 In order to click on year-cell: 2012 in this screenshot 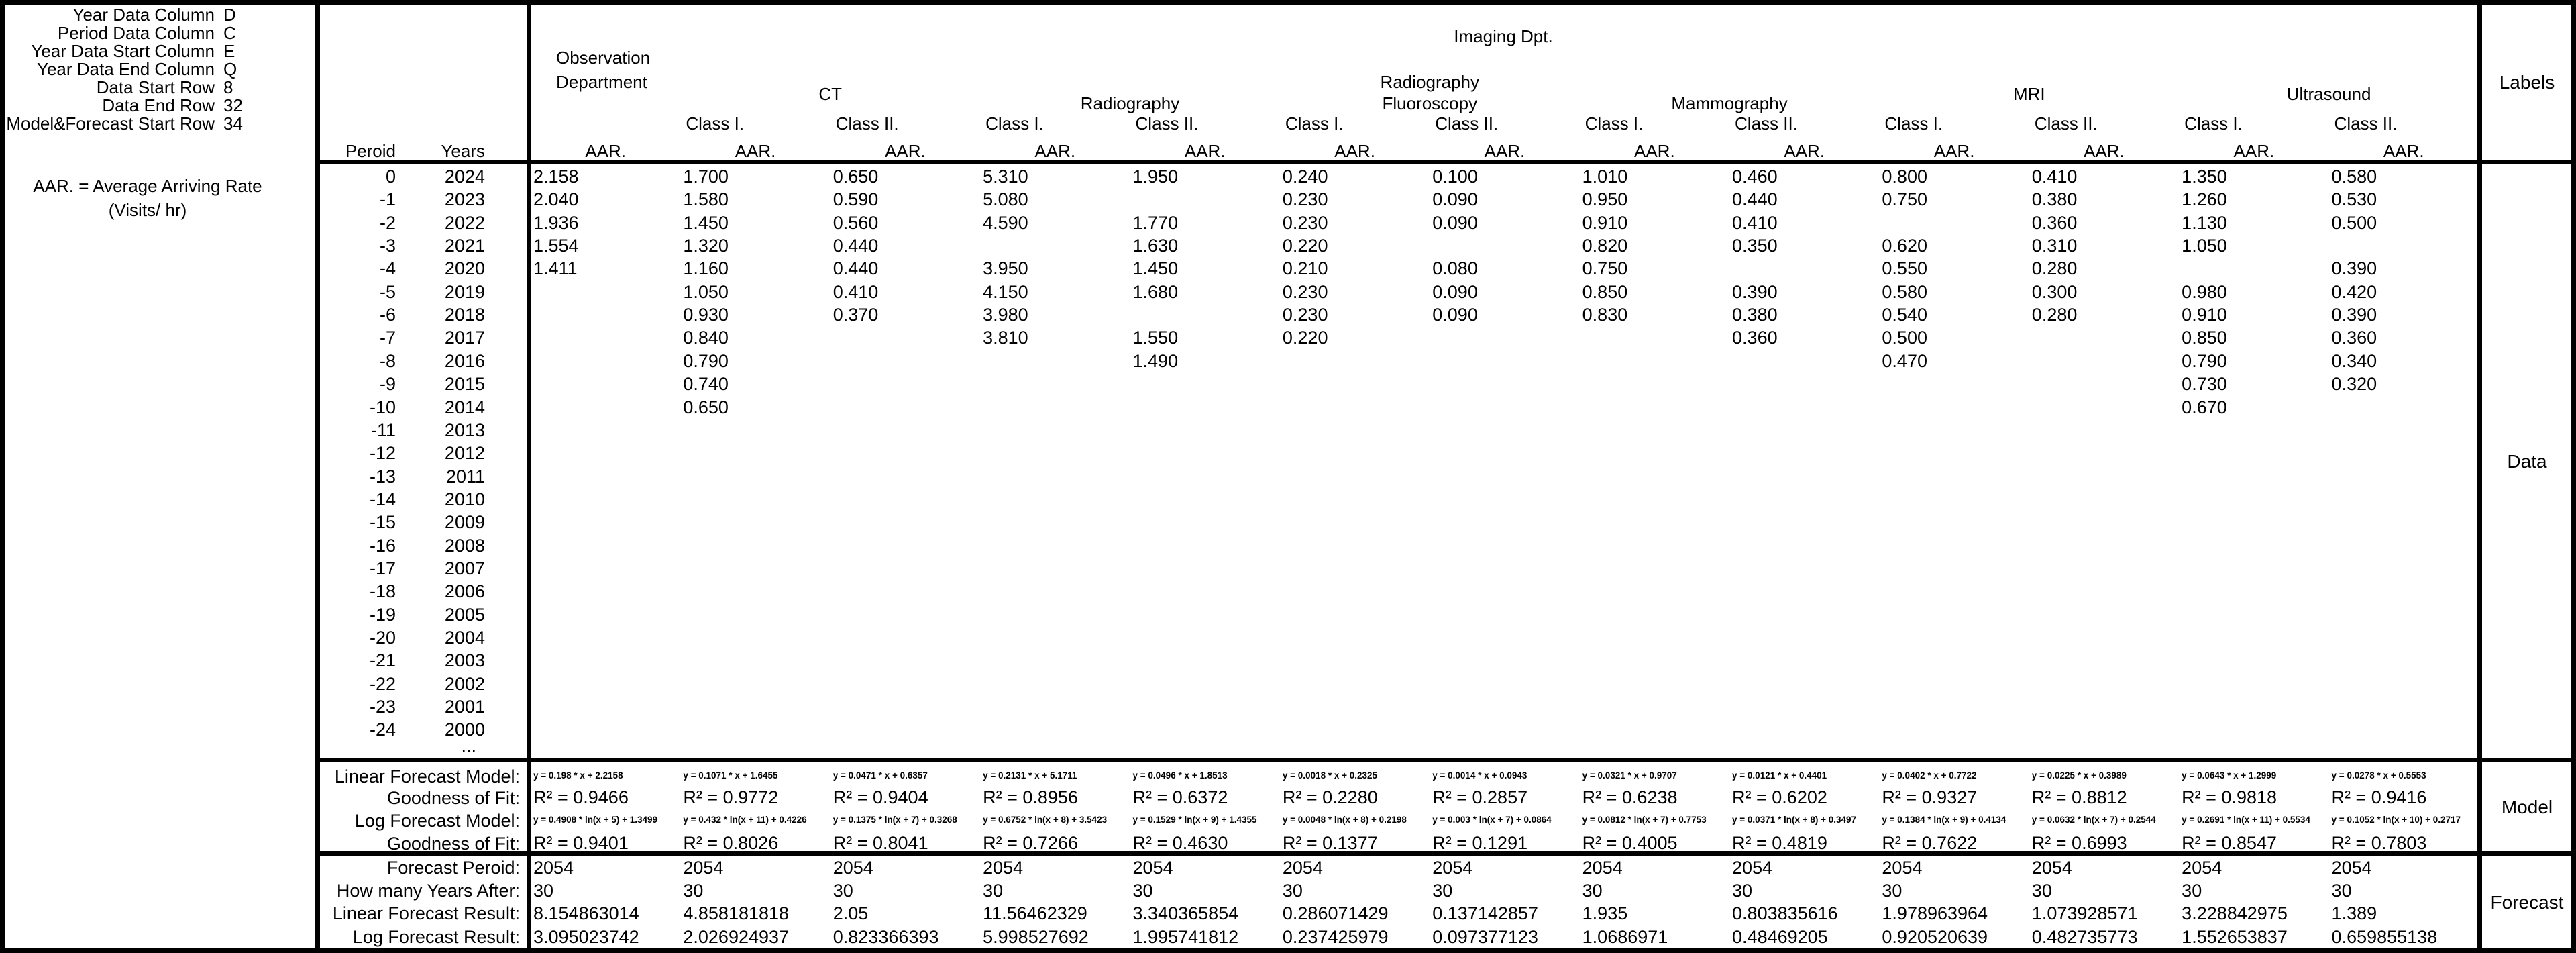, I will do `click(464, 453)`.